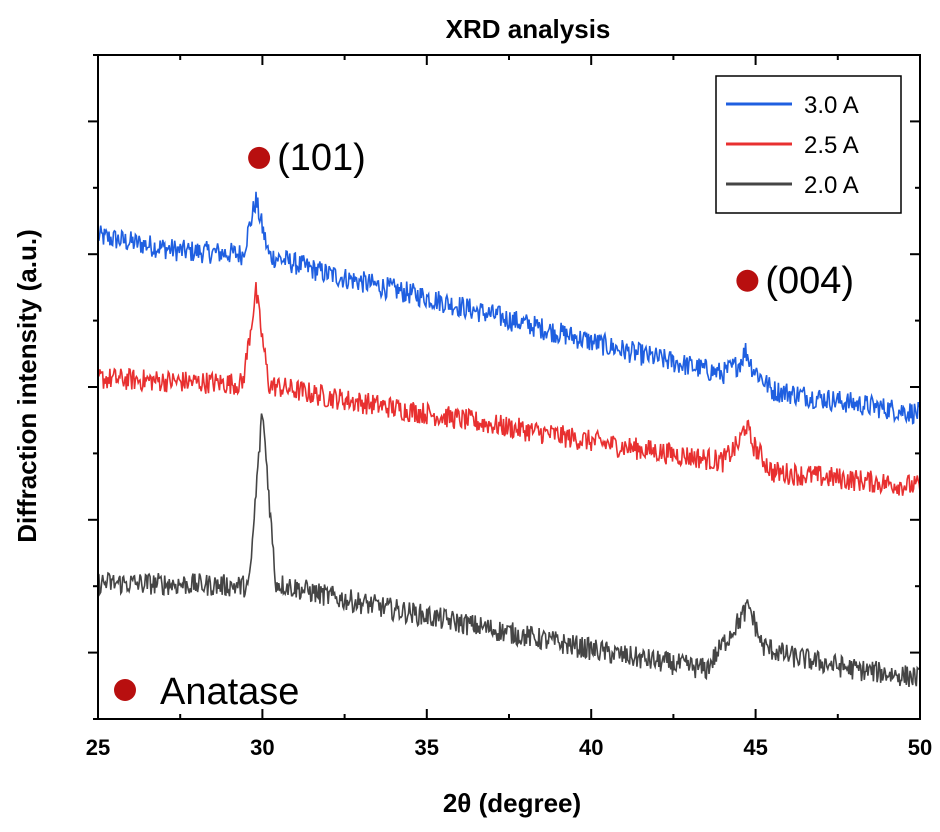 The height and width of the screenshot is (832, 940). I want to click on peak-label: (101), so click(321, 158).